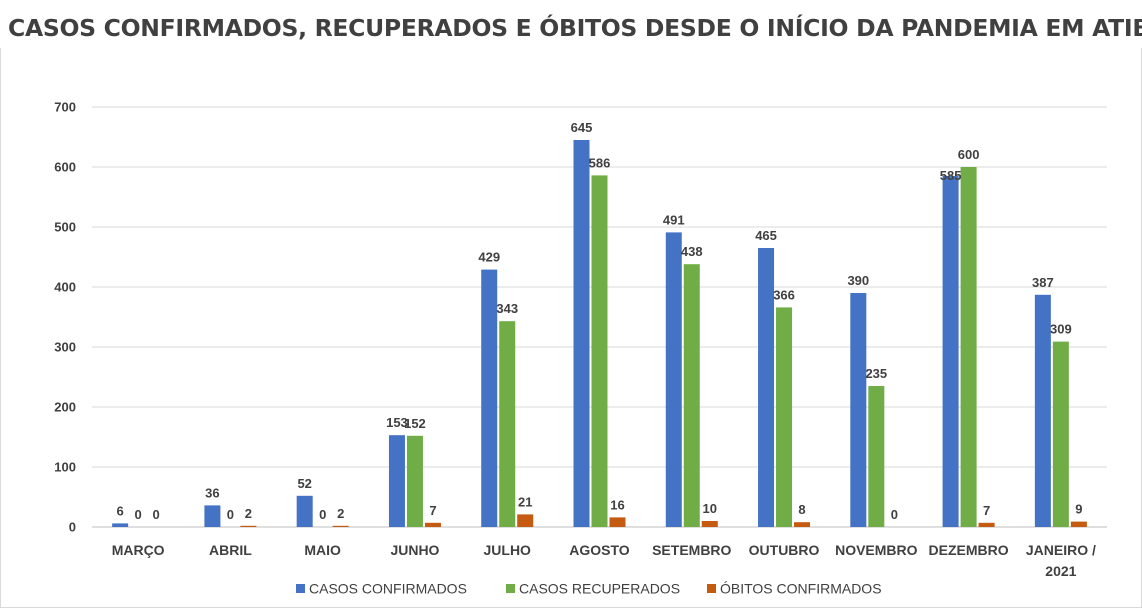 This screenshot has width=1142, height=609. What do you see at coordinates (801, 509) in the screenshot?
I see `data-label: 8` at bounding box center [801, 509].